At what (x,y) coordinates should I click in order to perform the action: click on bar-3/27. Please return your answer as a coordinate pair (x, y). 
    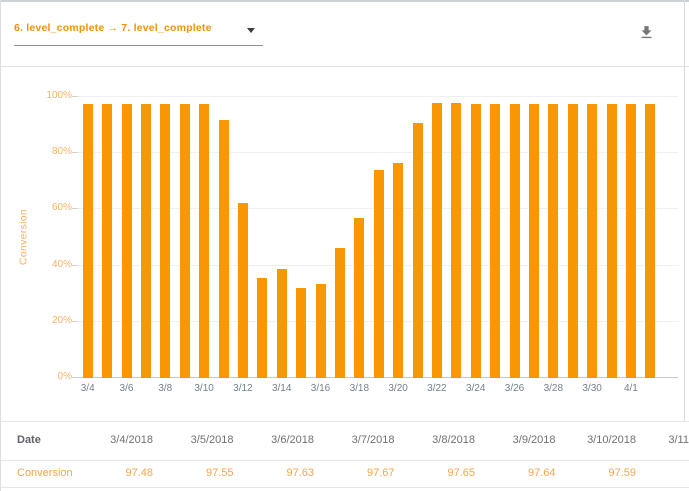
    Looking at the image, I should click on (534, 240).